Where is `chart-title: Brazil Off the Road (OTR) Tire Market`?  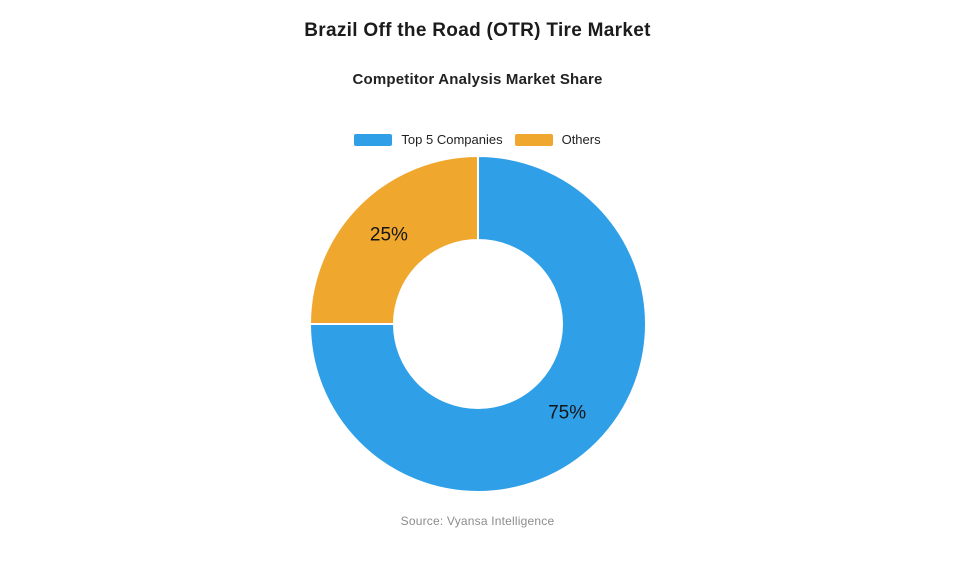 chart-title: Brazil Off the Road (OTR) Tire Market is located at coordinates (477, 30).